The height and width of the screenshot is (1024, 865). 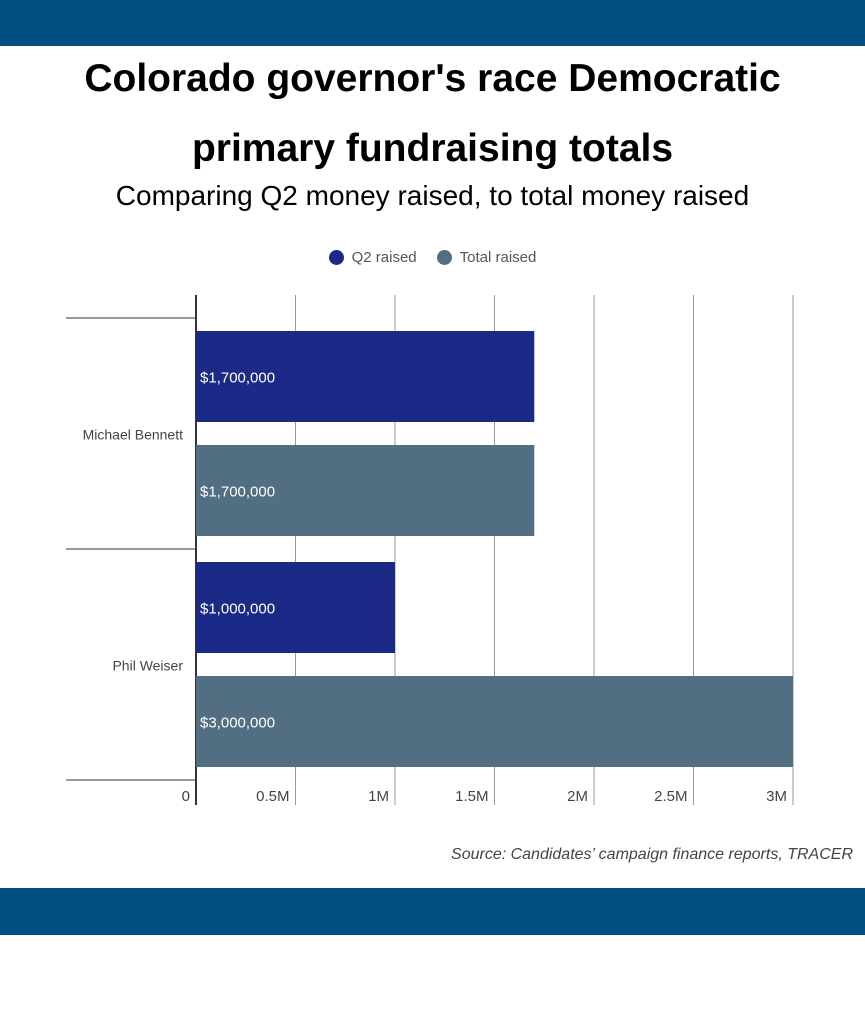 What do you see at coordinates (237, 609) in the screenshot?
I see `bar-value-label: $1,000,000` at bounding box center [237, 609].